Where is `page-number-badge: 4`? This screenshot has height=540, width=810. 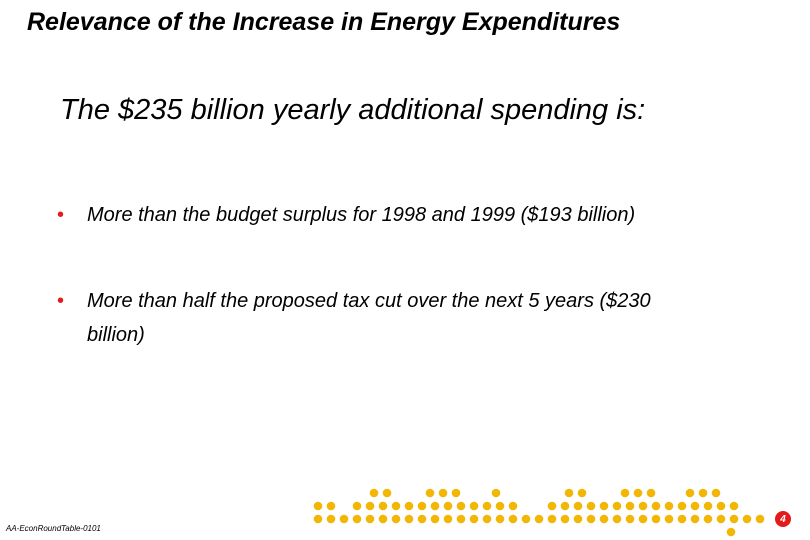
page-number-badge: 4 is located at coordinates (783, 519).